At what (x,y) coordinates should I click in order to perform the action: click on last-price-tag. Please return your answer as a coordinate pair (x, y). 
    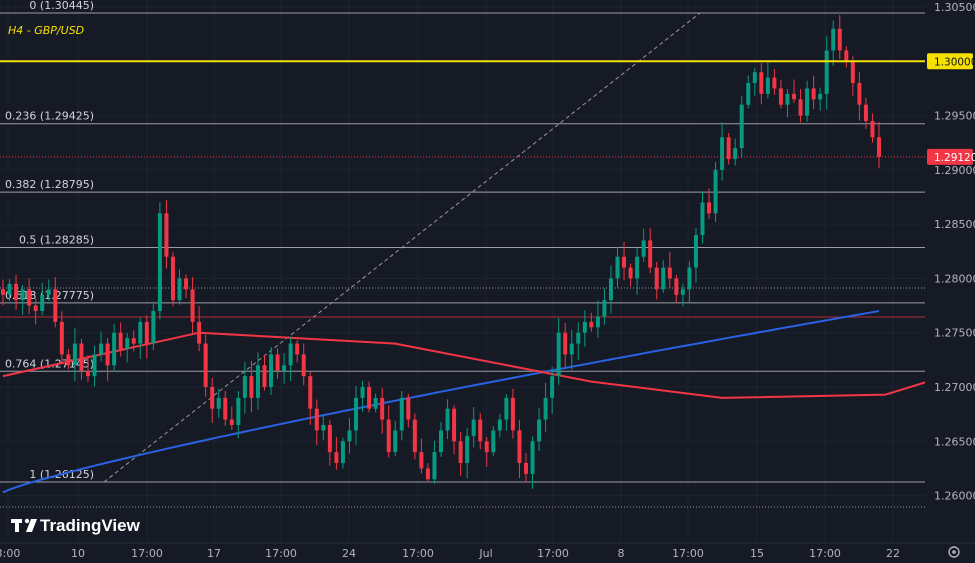
    Looking at the image, I should click on (950, 156).